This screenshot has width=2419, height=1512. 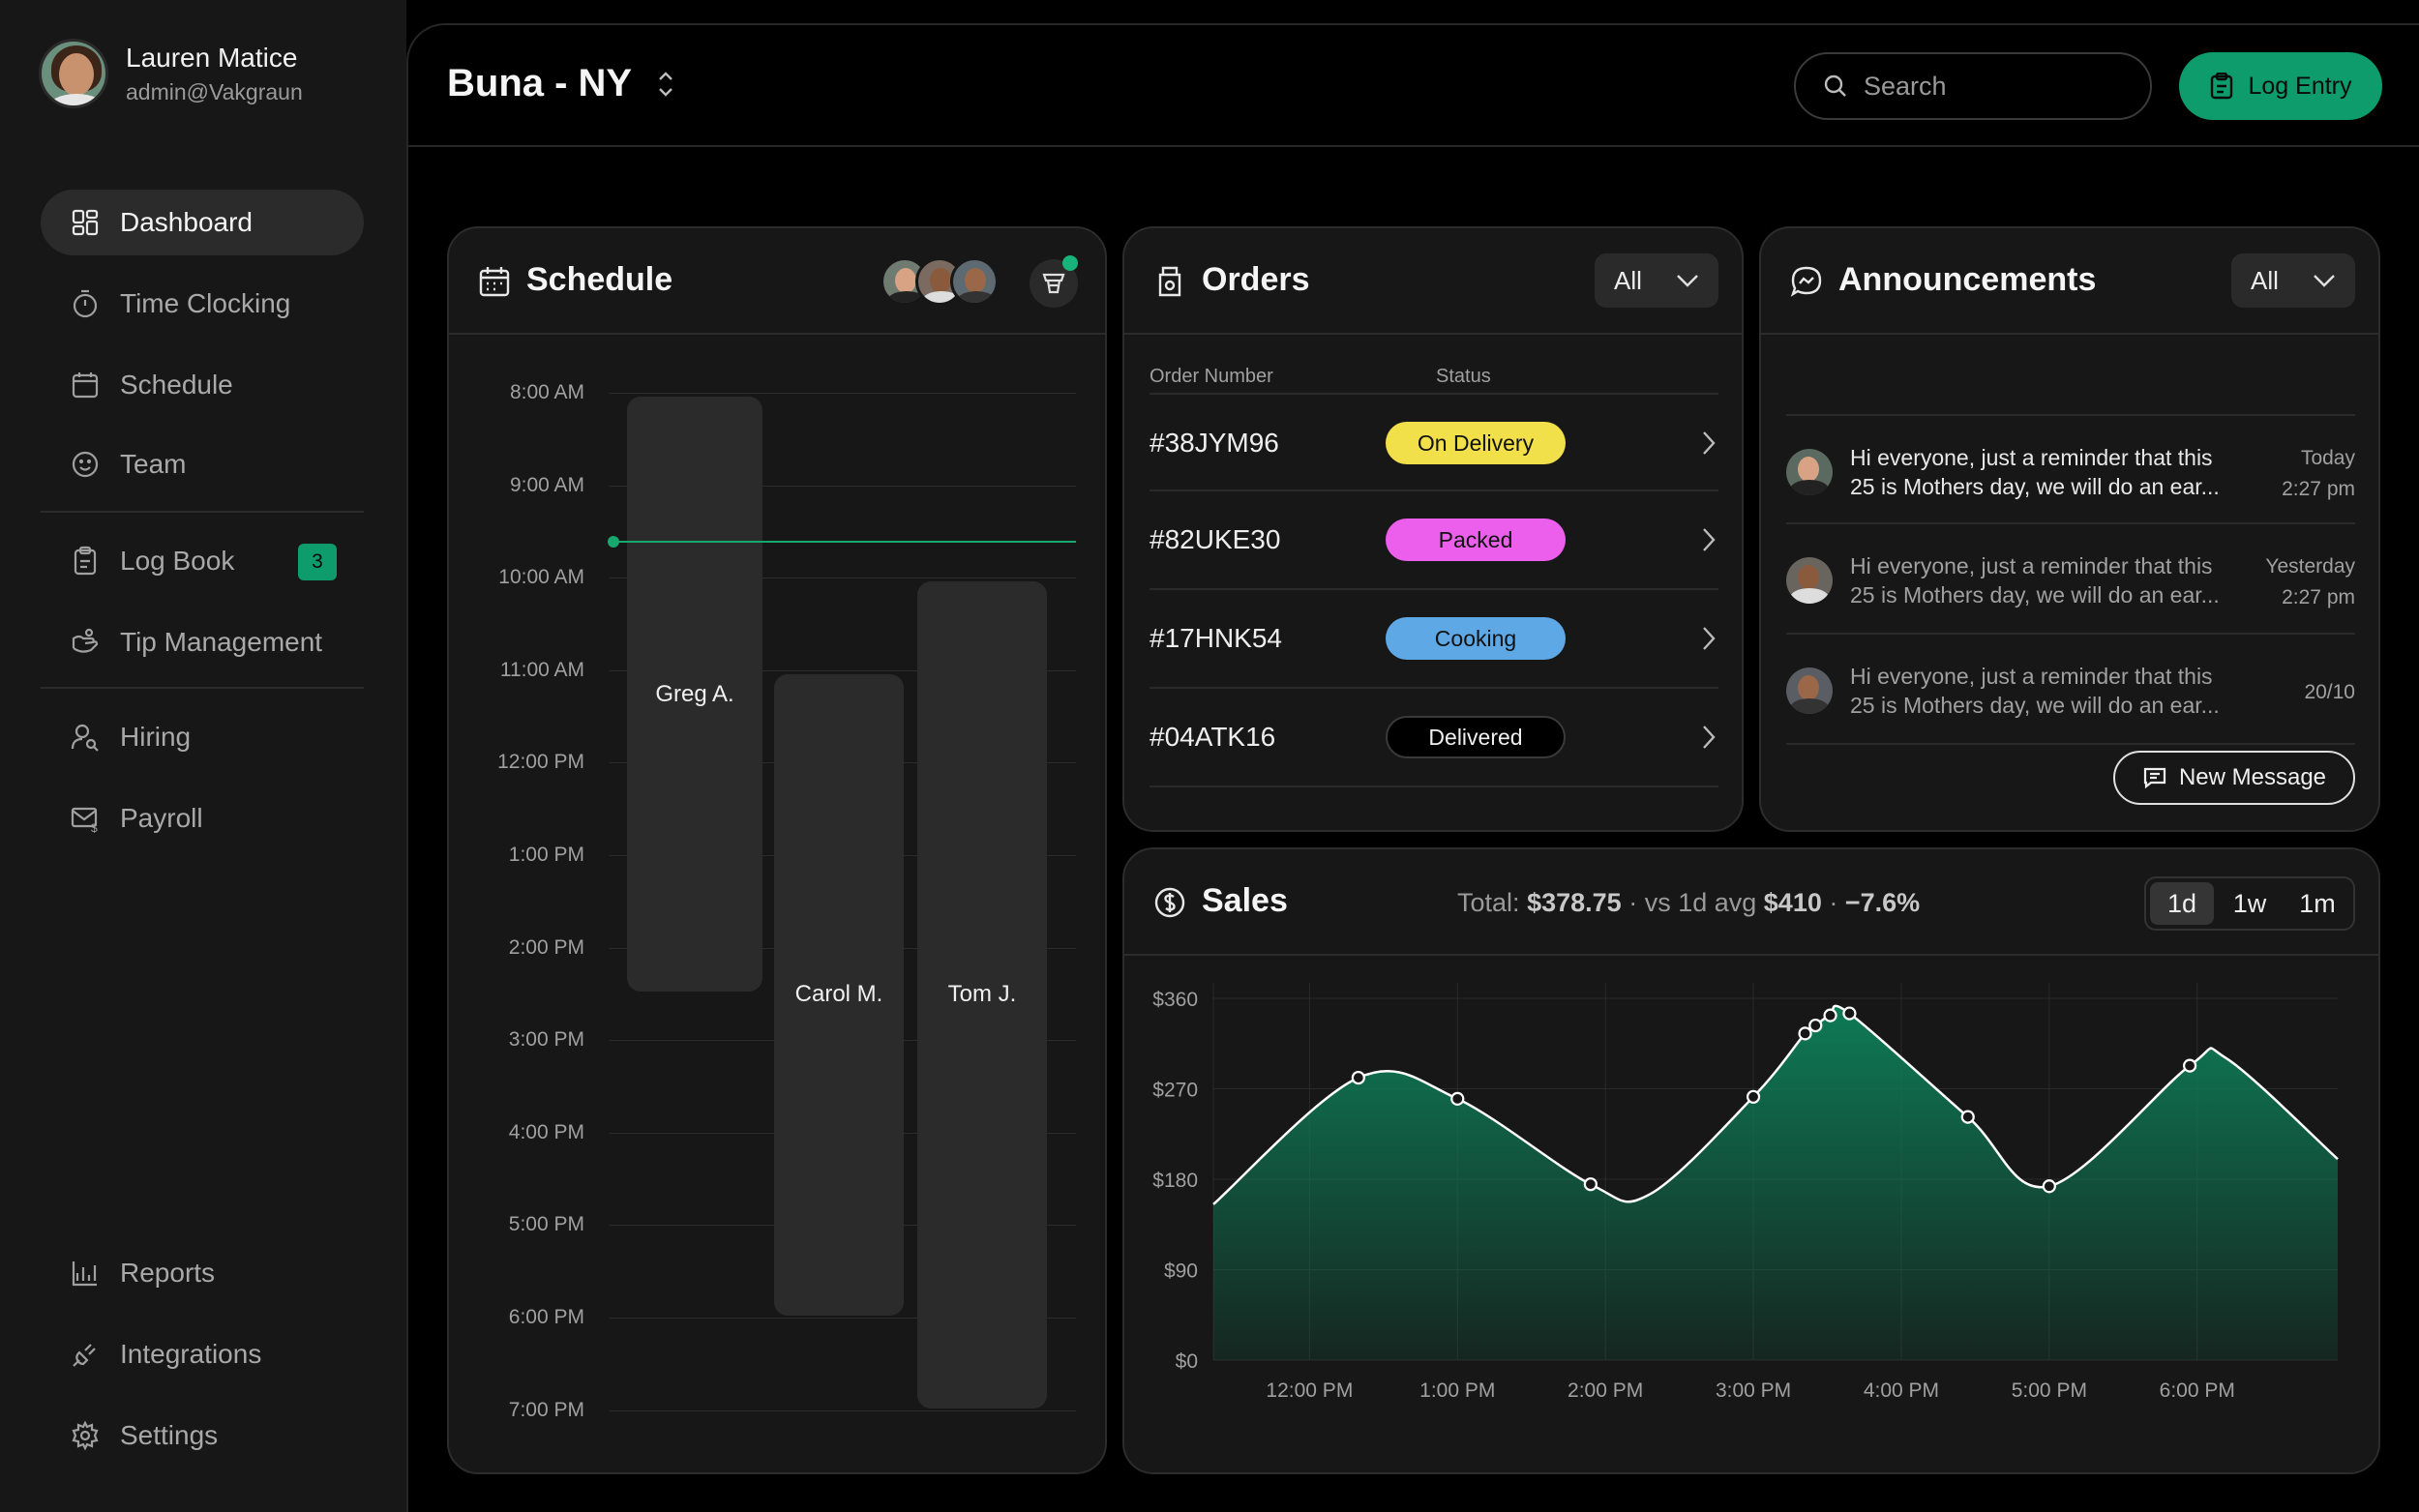 I want to click on table-row: #17HNK54 Cooking, so click(x=1434, y=640).